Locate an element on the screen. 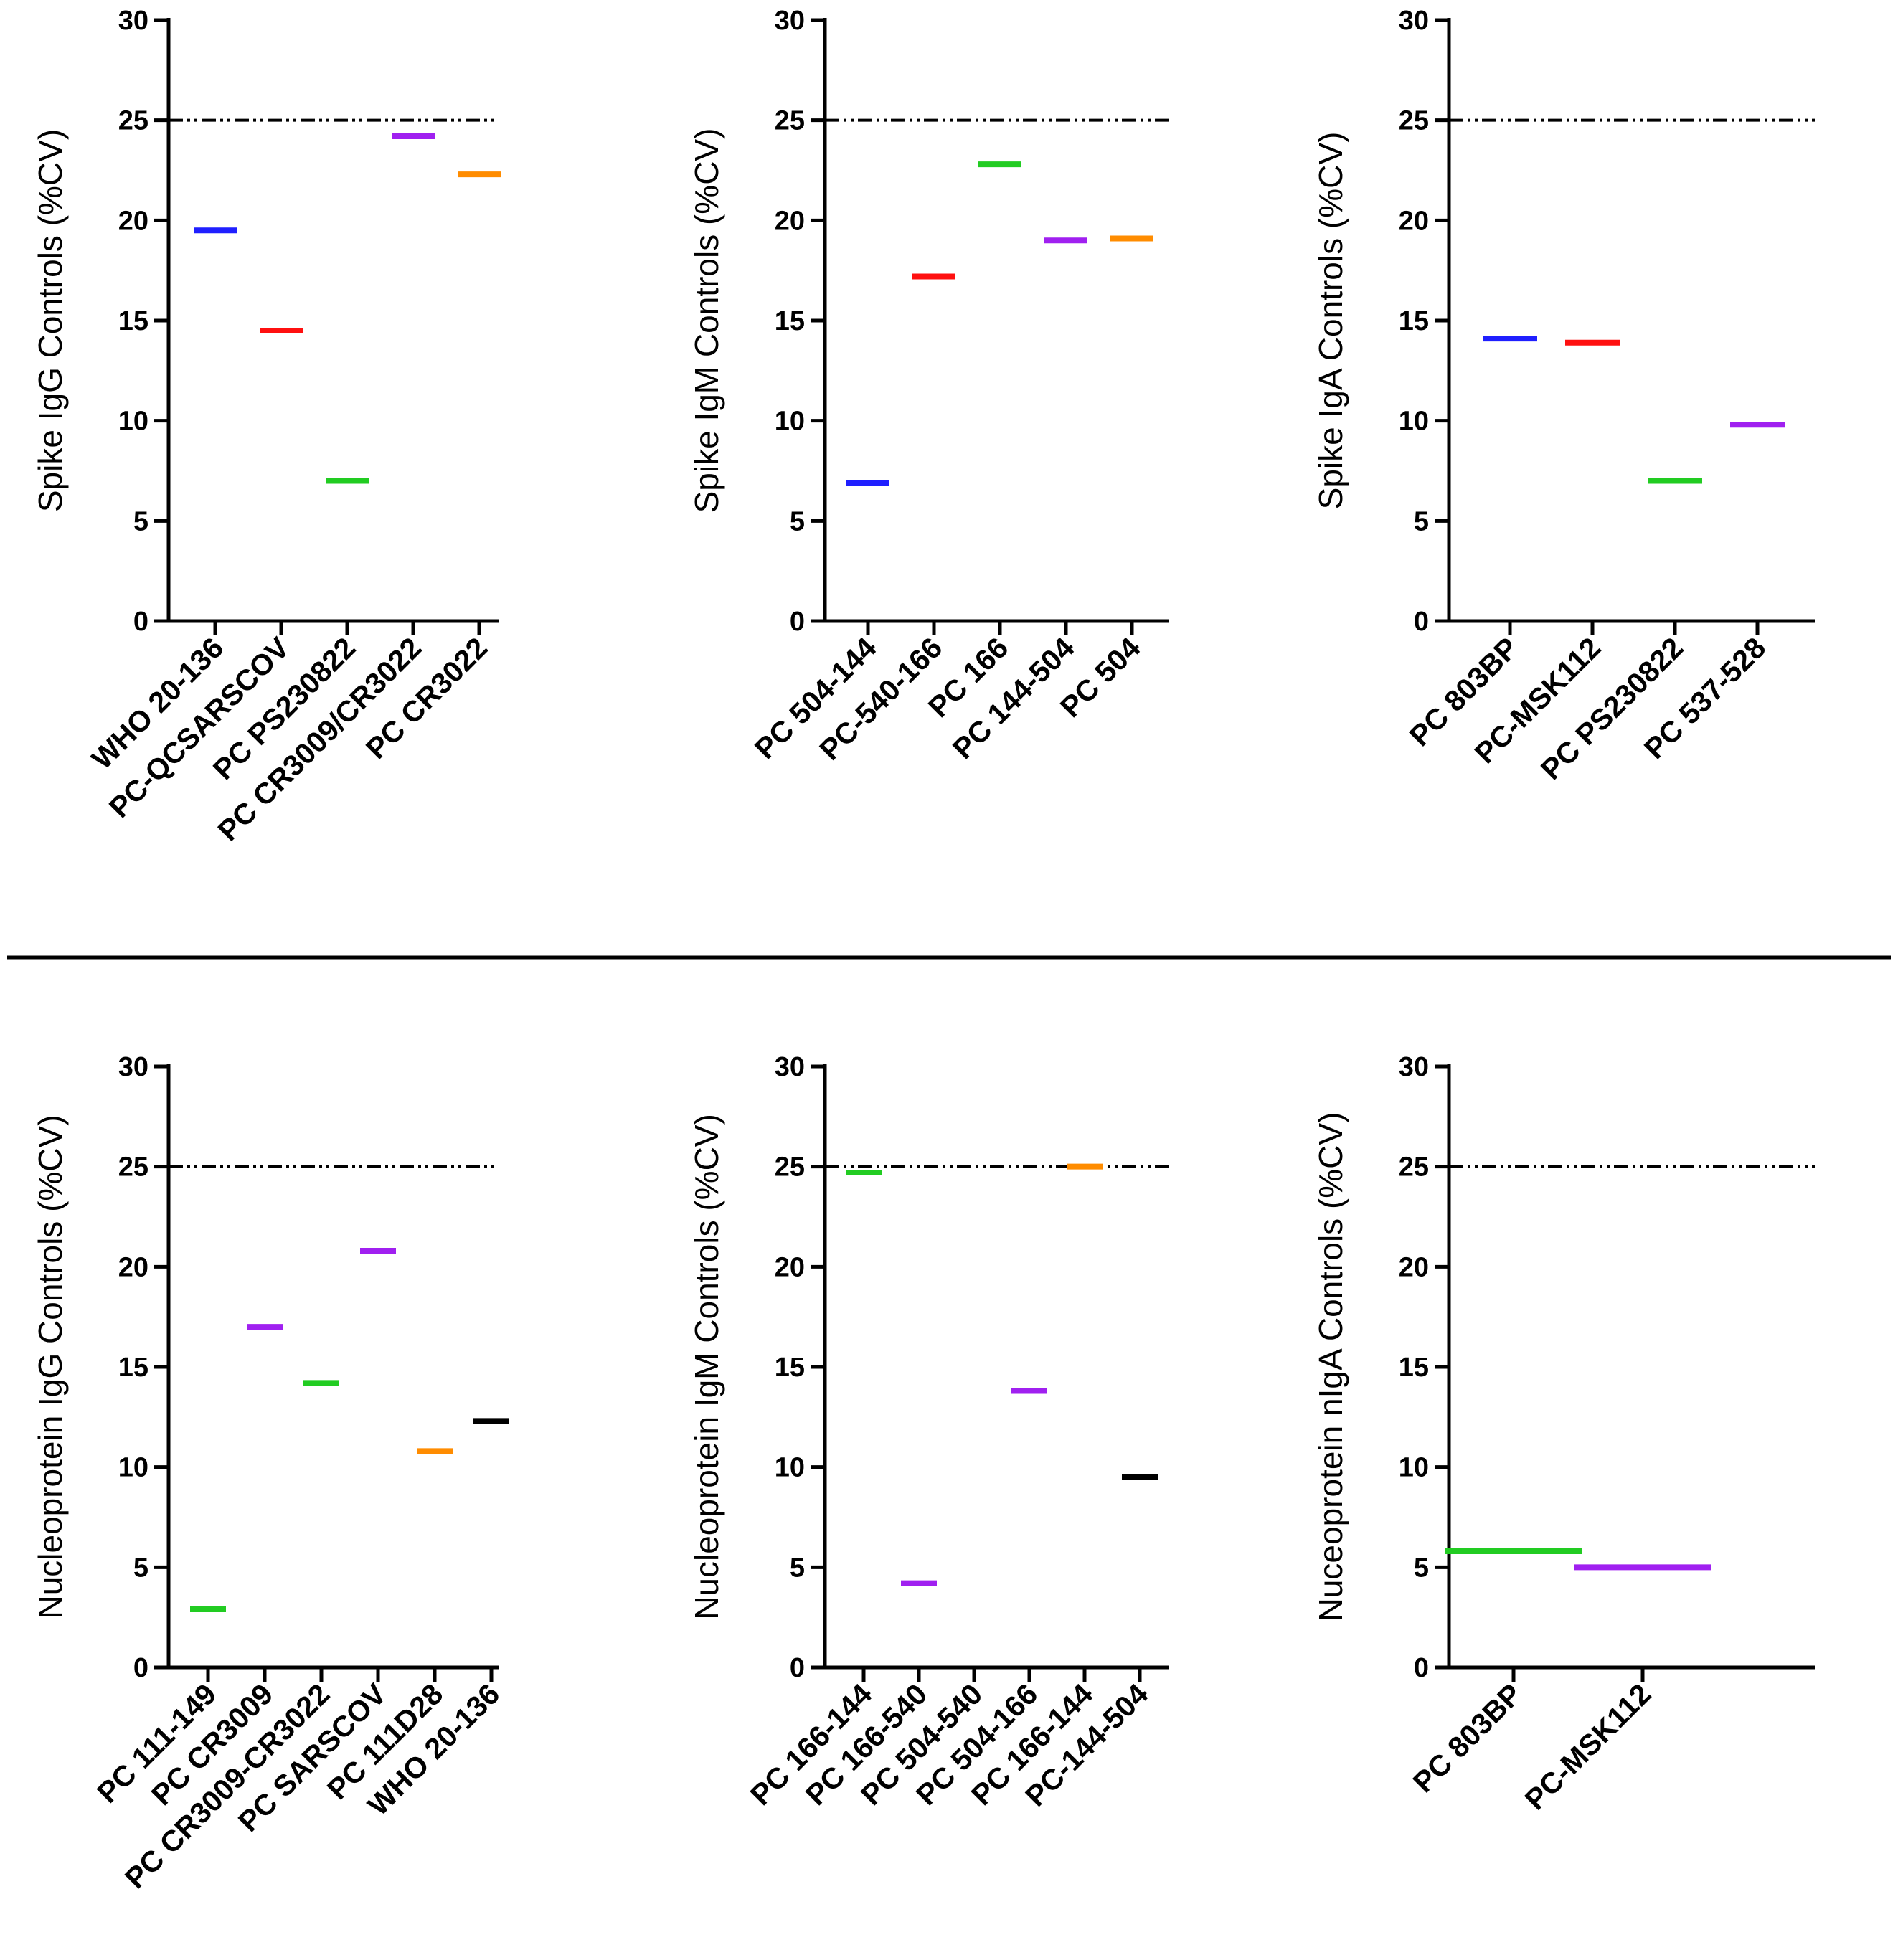 The image size is (1898, 1960). y-axis-title: Spike IgG Controls (%CV) is located at coordinates (51, 320).